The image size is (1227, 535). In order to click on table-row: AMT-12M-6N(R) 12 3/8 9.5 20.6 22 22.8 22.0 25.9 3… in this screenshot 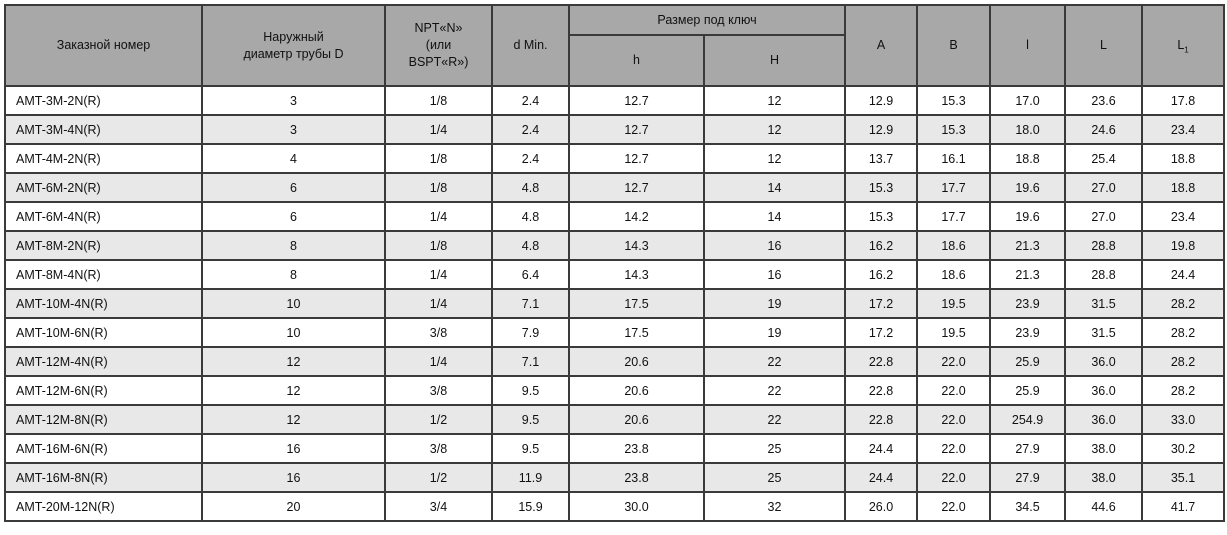, I will do `click(615, 390)`.